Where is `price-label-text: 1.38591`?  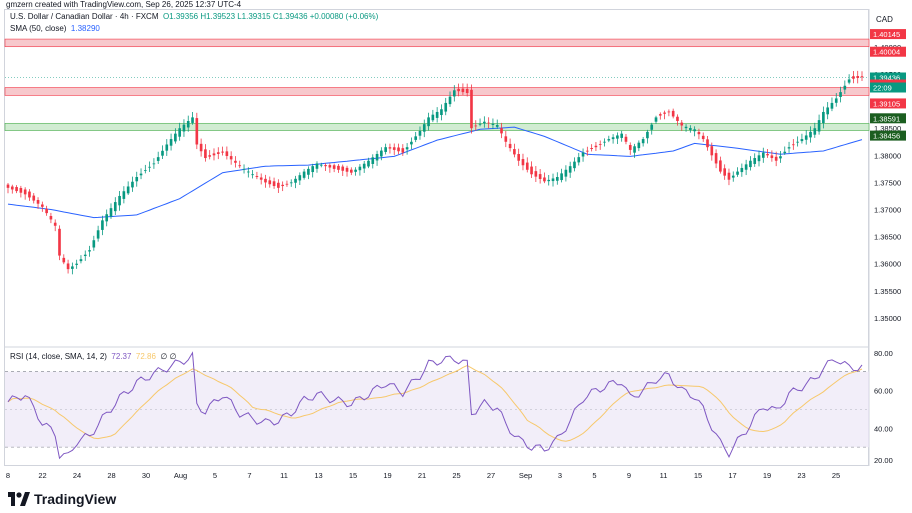 price-label-text: 1.38591 is located at coordinates (886, 118).